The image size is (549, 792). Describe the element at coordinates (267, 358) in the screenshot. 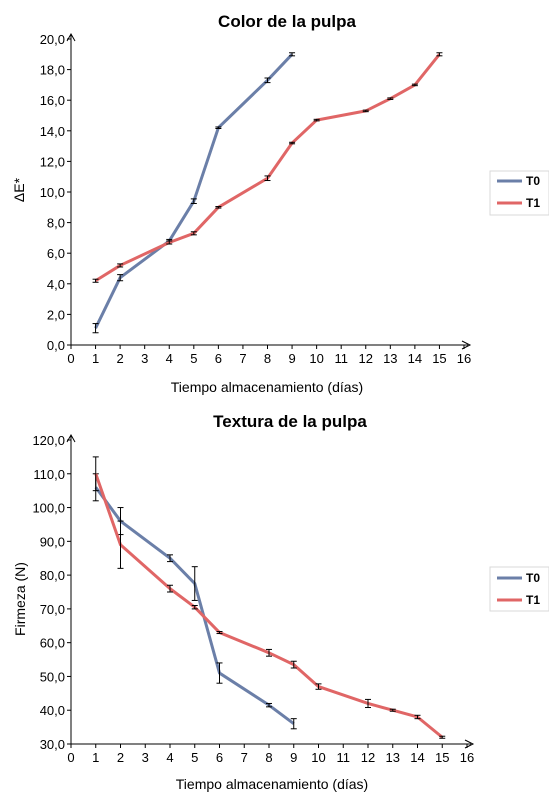

I see `x-tick-label: 8` at that location.